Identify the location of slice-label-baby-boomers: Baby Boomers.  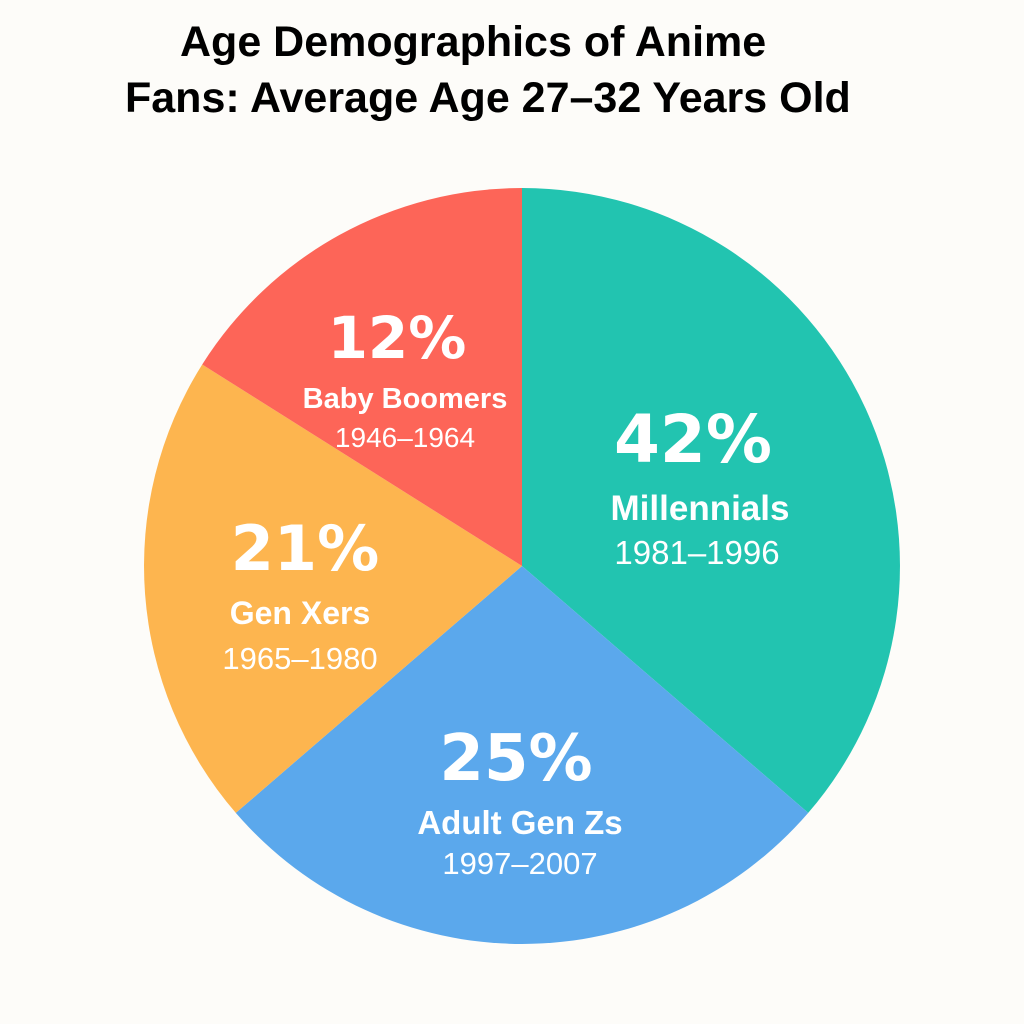
(405, 399).